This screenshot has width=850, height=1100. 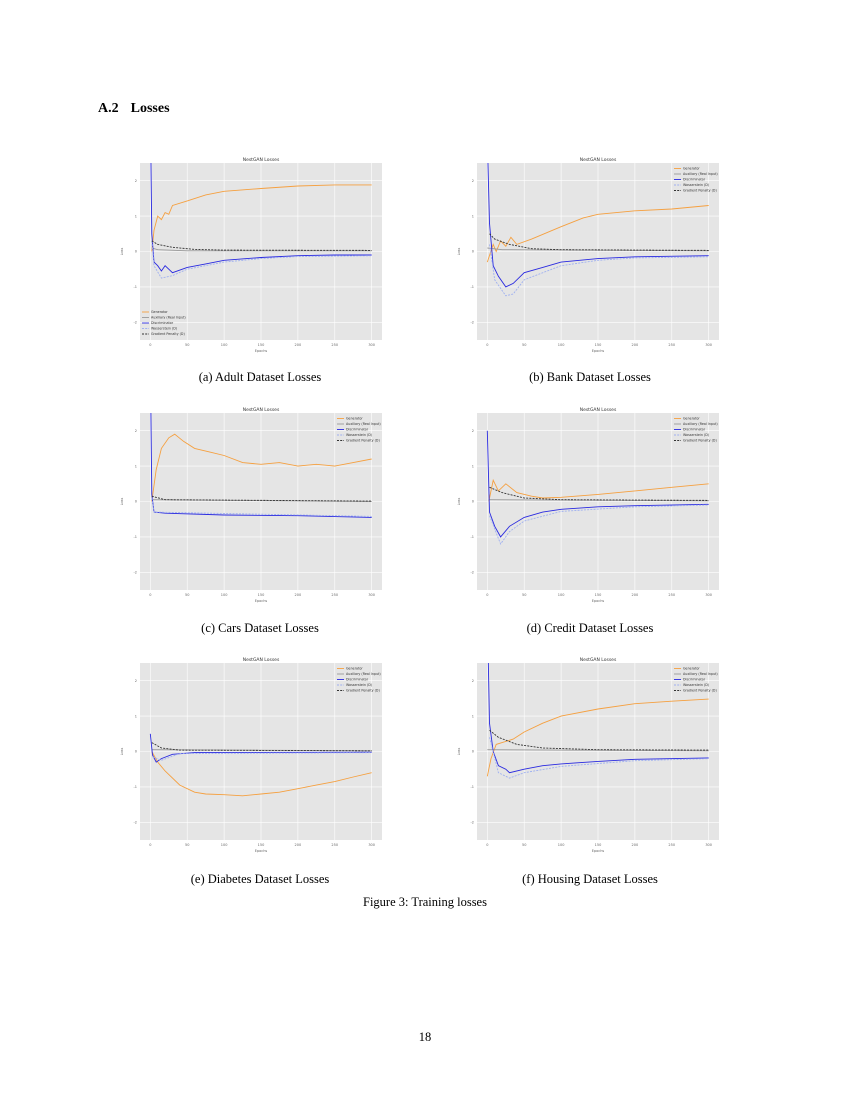 What do you see at coordinates (425, 902) in the screenshot?
I see `figure-caption: Figure 3: Training losses` at bounding box center [425, 902].